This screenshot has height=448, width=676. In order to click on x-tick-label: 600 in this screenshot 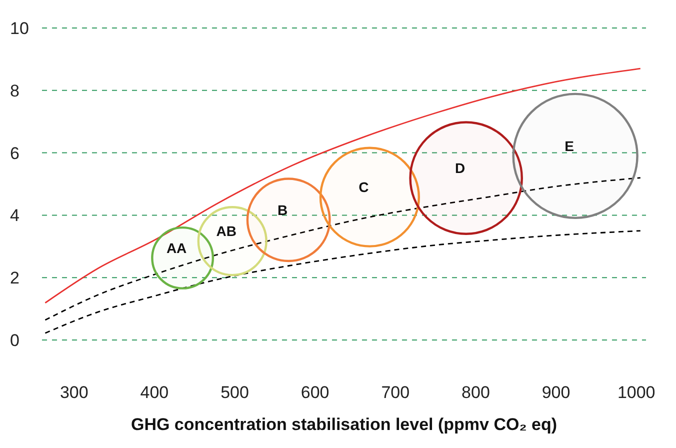, I will do `click(315, 392)`.